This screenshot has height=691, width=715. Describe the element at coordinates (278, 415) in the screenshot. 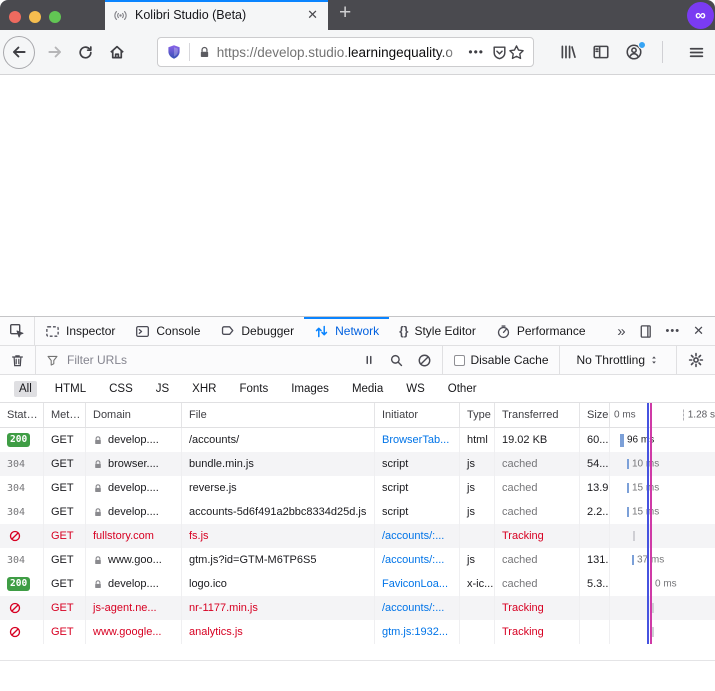

I see `column-header-file: File` at that location.